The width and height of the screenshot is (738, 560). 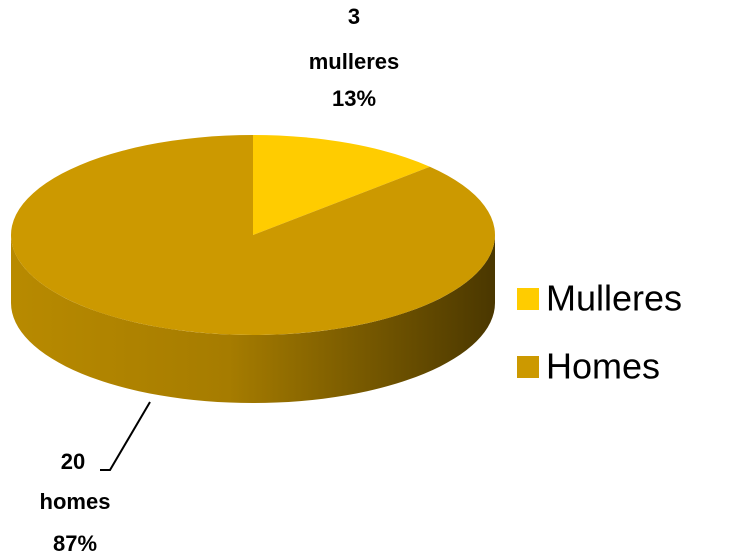 What do you see at coordinates (354, 98) in the screenshot?
I see `data-label-percent: 13%` at bounding box center [354, 98].